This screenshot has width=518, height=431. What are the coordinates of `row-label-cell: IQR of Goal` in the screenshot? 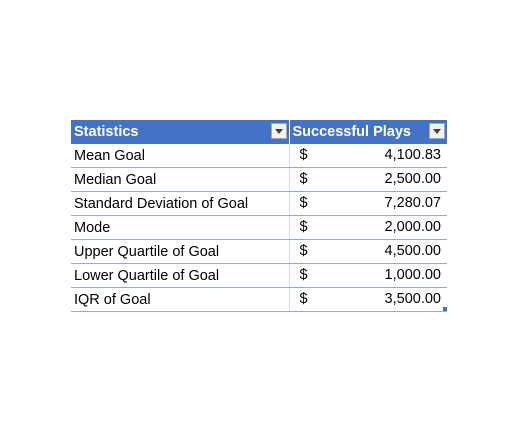 It's located at (180, 299).